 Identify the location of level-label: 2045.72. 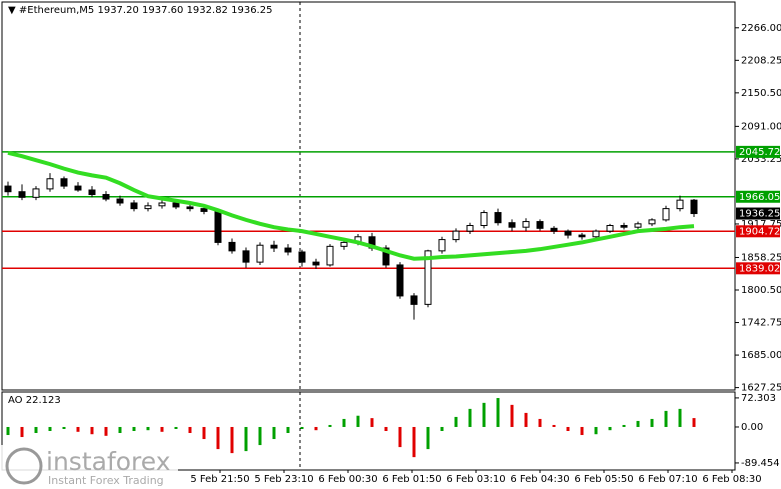
(759, 152).